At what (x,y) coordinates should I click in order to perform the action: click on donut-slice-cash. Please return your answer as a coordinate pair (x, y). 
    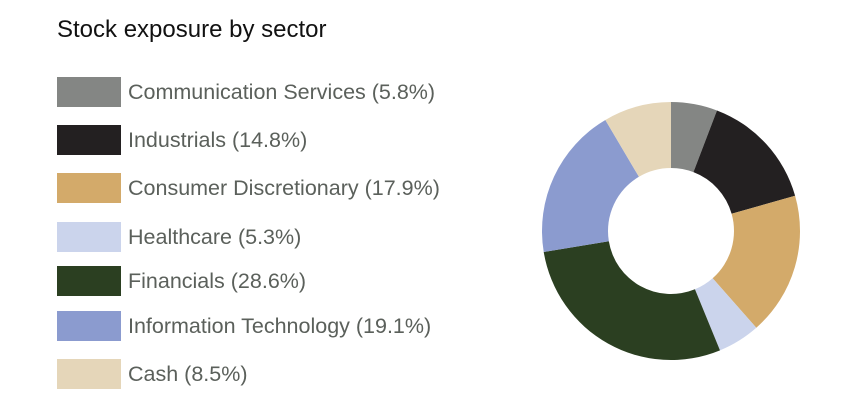
    Looking at the image, I should click on (638, 139).